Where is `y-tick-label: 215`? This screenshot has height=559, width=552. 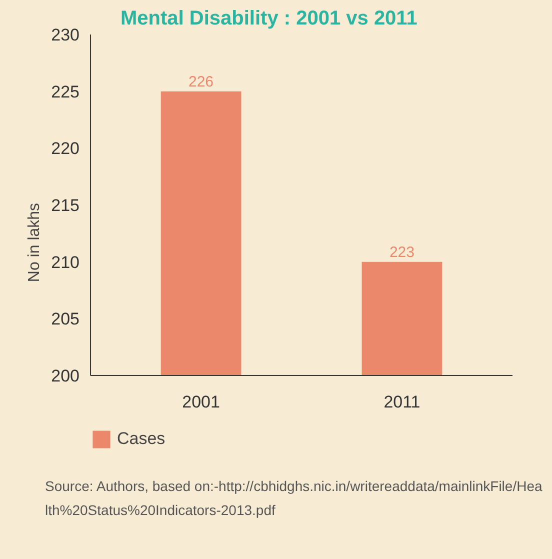
y-tick-label: 215 is located at coordinates (65, 205).